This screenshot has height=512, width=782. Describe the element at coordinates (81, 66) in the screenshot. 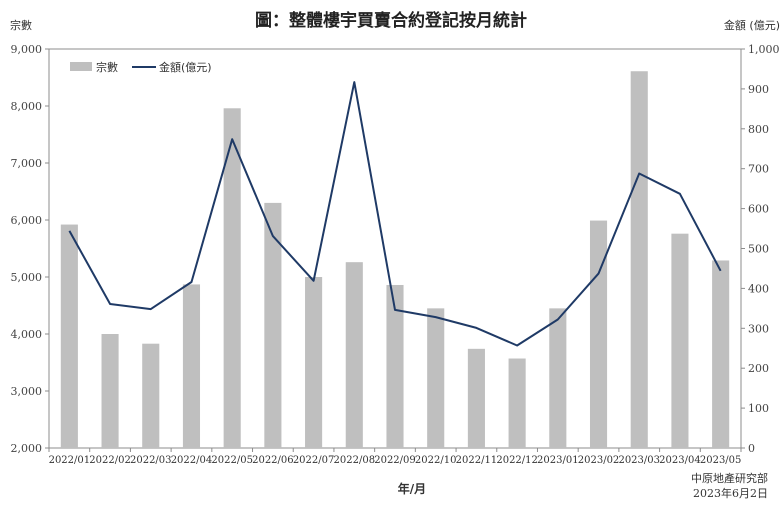

I see `legend-bar-swatch` at that location.